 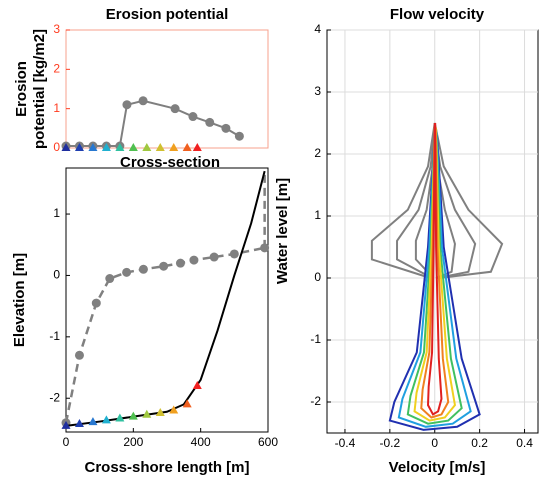 I want to click on x-tick-label: 200, so click(x=133, y=442).